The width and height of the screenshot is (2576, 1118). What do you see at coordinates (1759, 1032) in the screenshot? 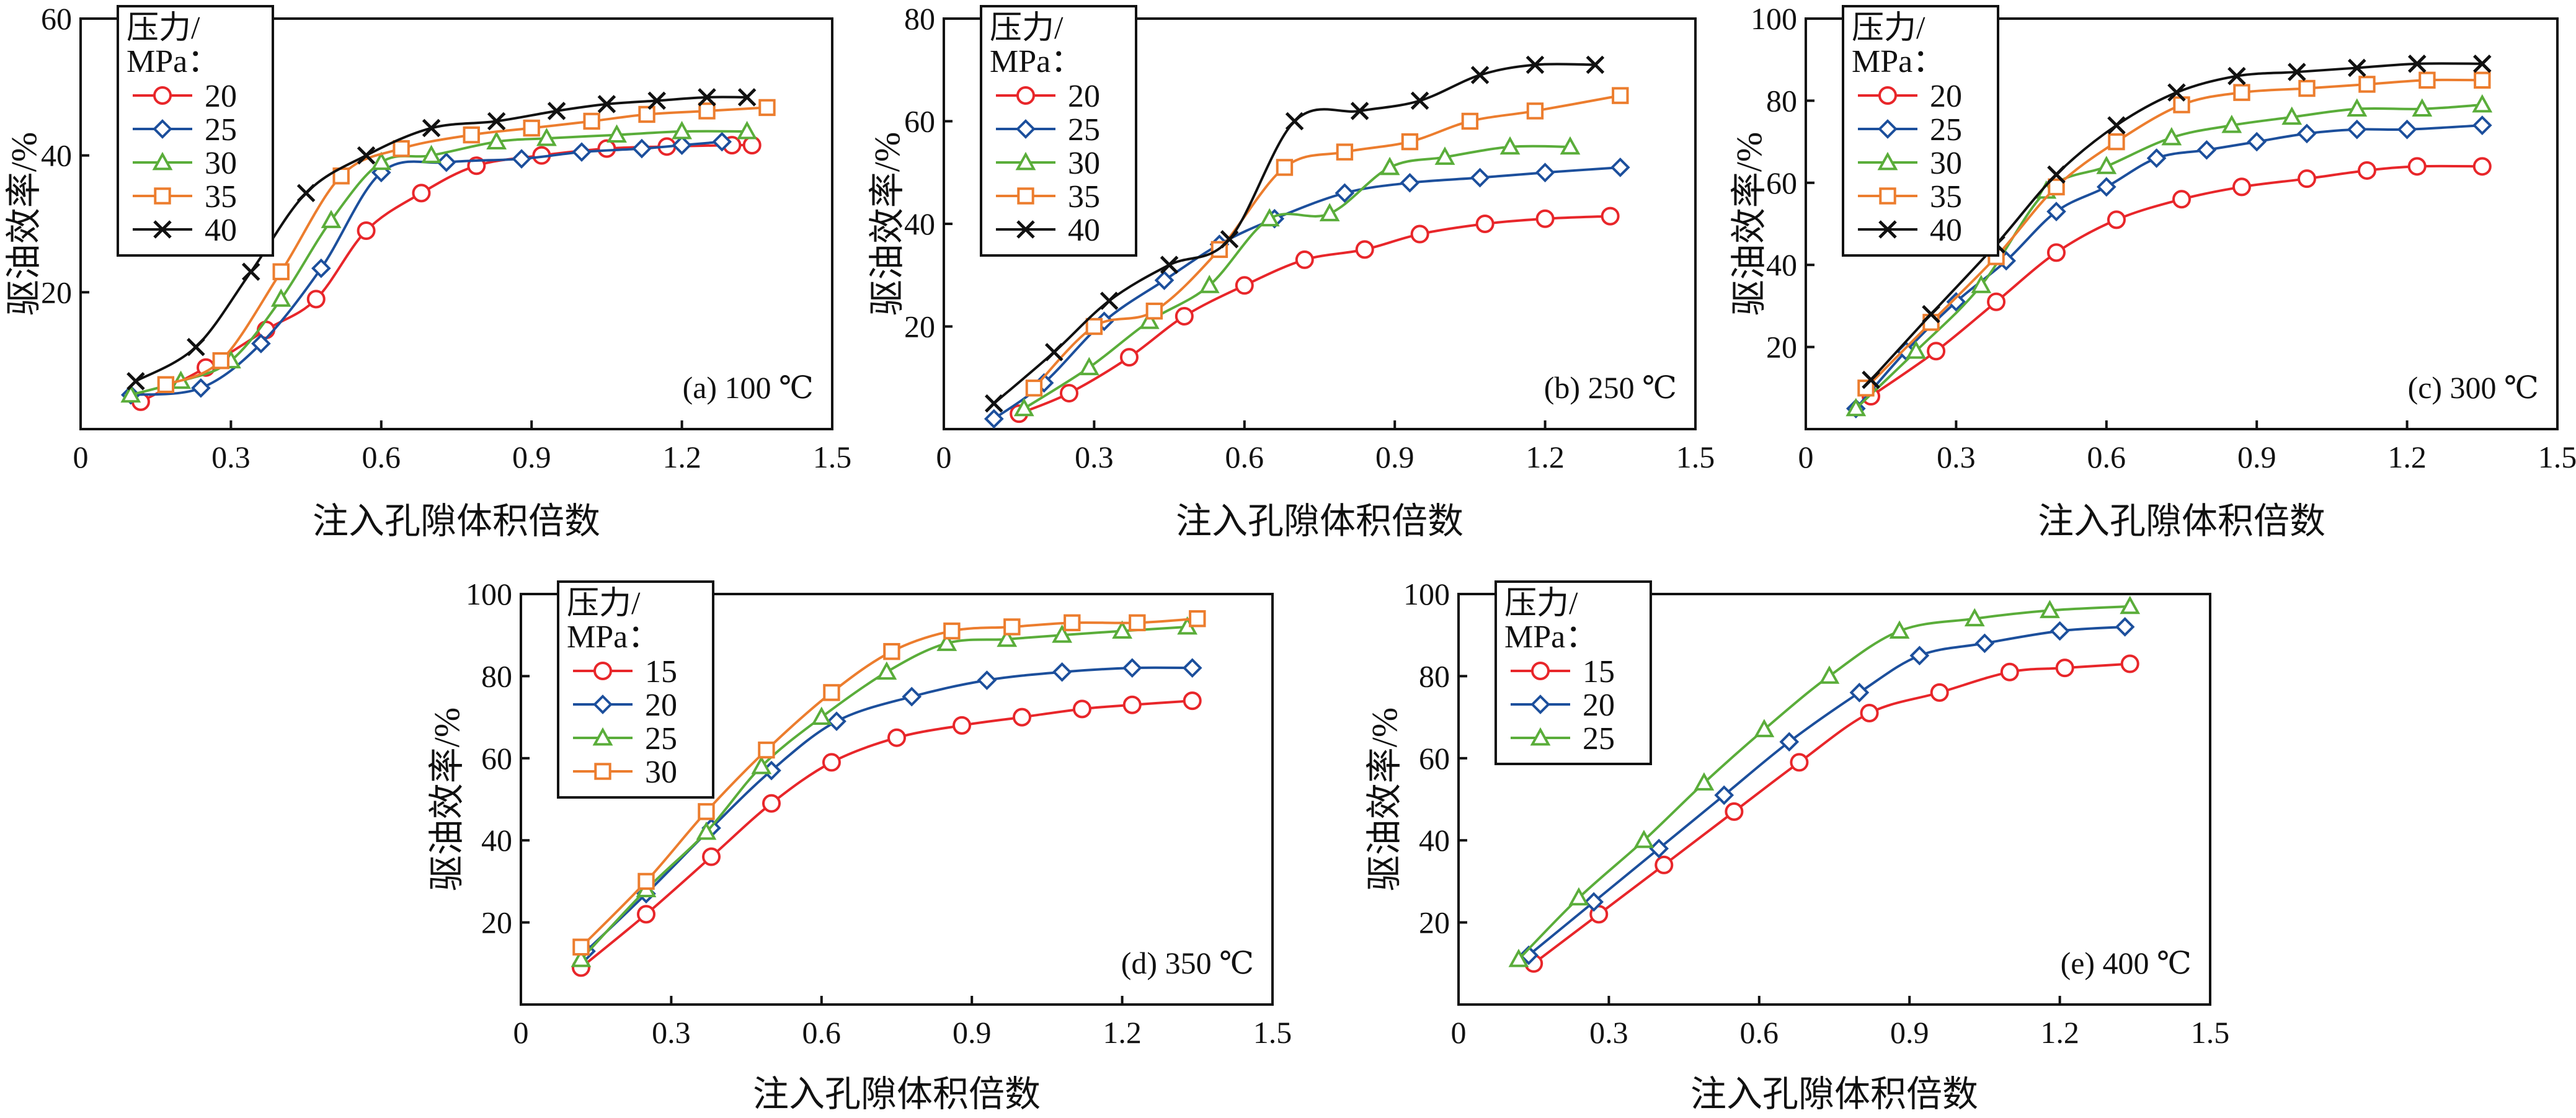
I see `x-tick-label: 0.6` at bounding box center [1759, 1032].